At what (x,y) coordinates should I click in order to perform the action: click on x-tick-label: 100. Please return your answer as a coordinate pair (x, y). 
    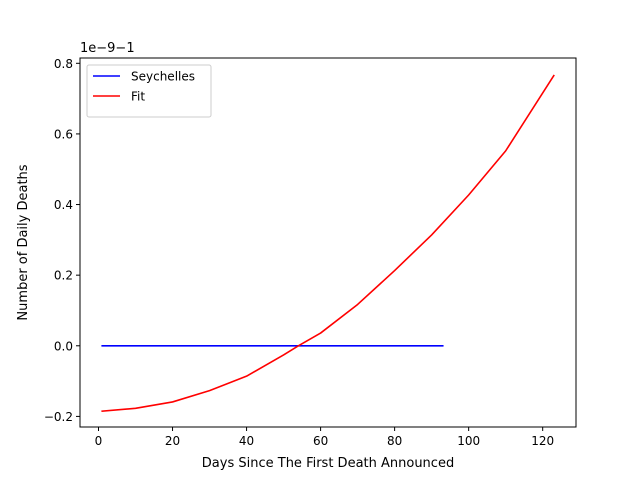
    Looking at the image, I should click on (468, 441).